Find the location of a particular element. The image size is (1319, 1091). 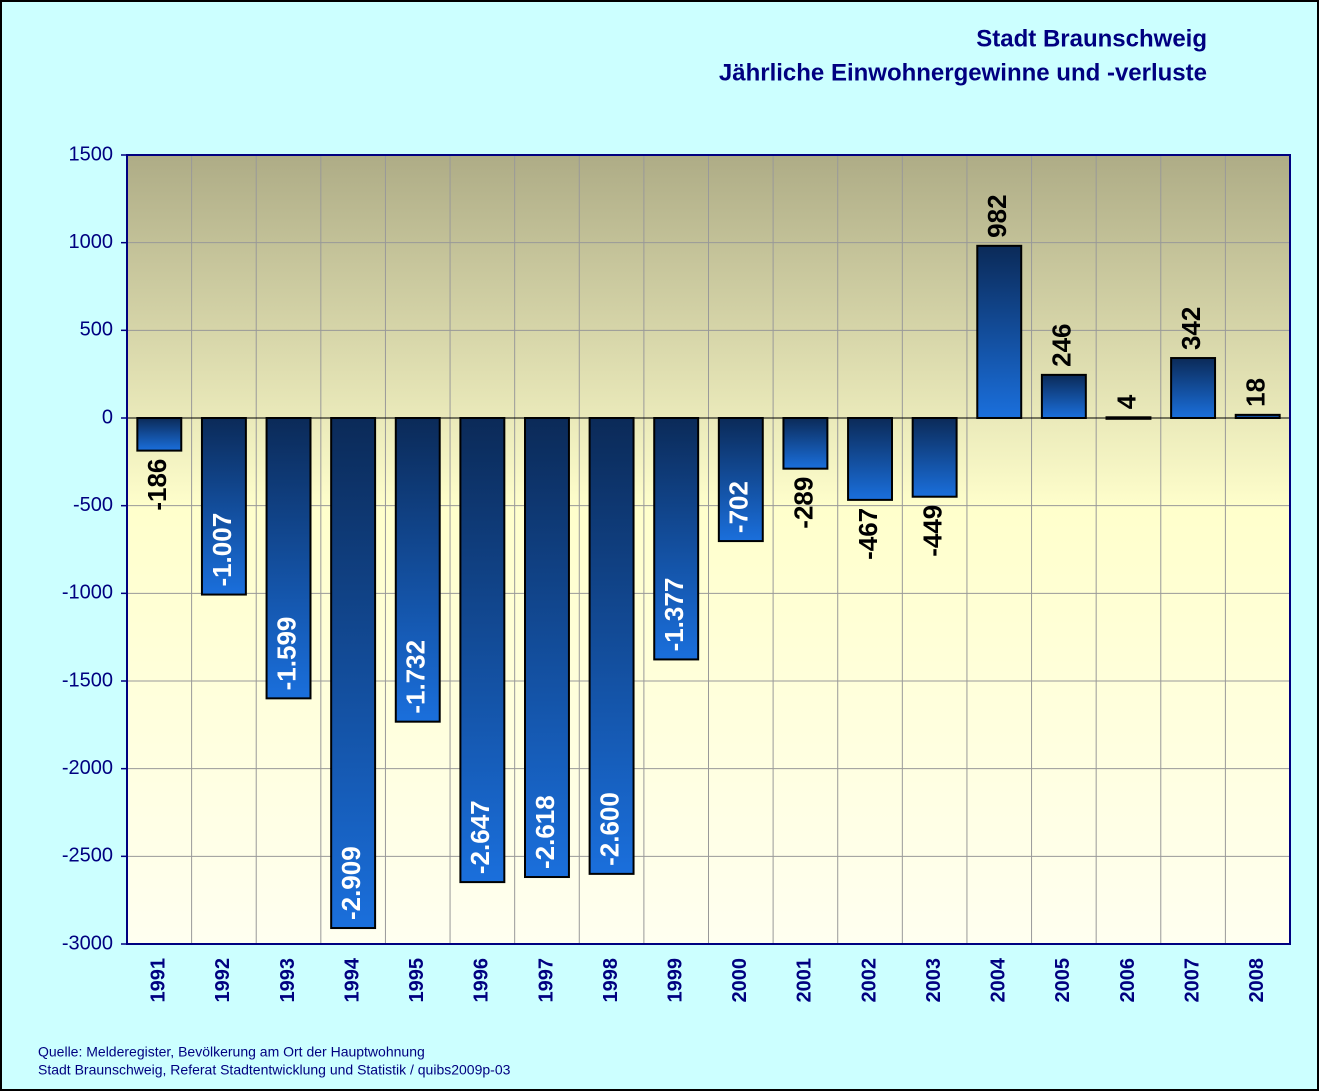

data-label: 982 is located at coordinates (997, 215).